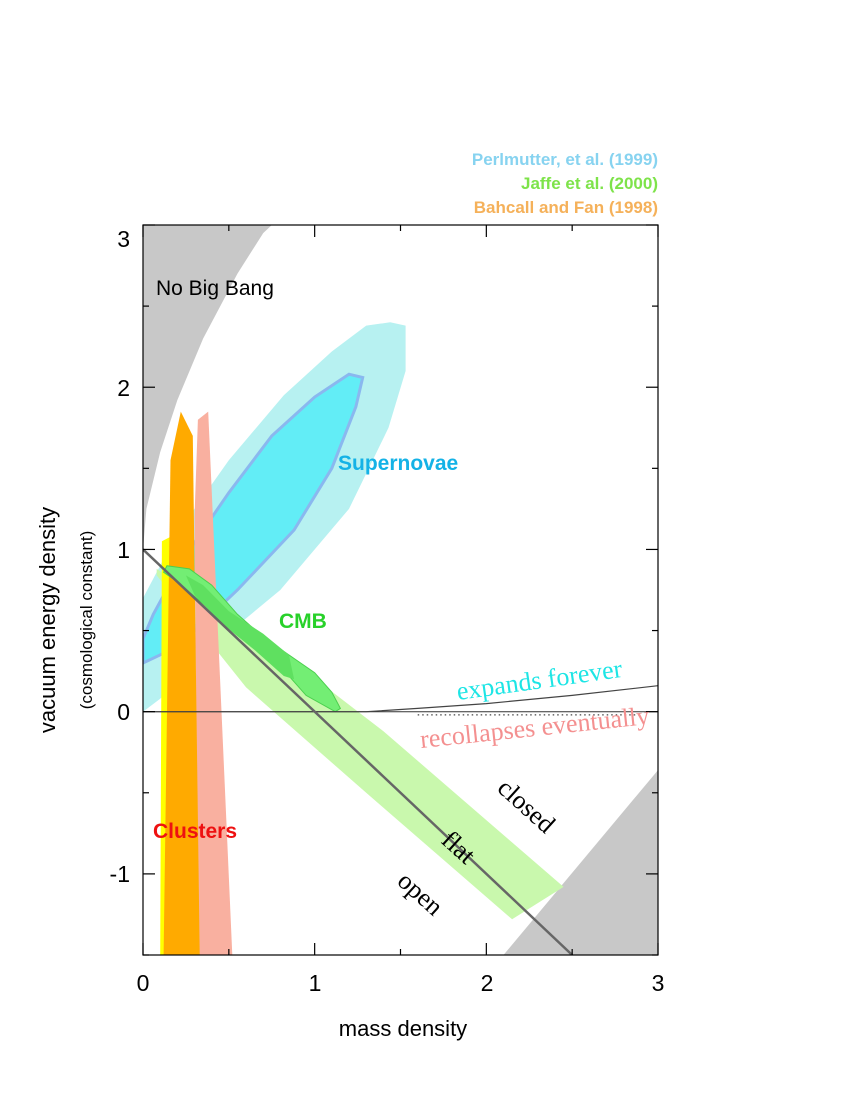  What do you see at coordinates (565, 159) in the screenshot?
I see `legend-entry-perlmutter: Perlmutter, et al. (1999)` at bounding box center [565, 159].